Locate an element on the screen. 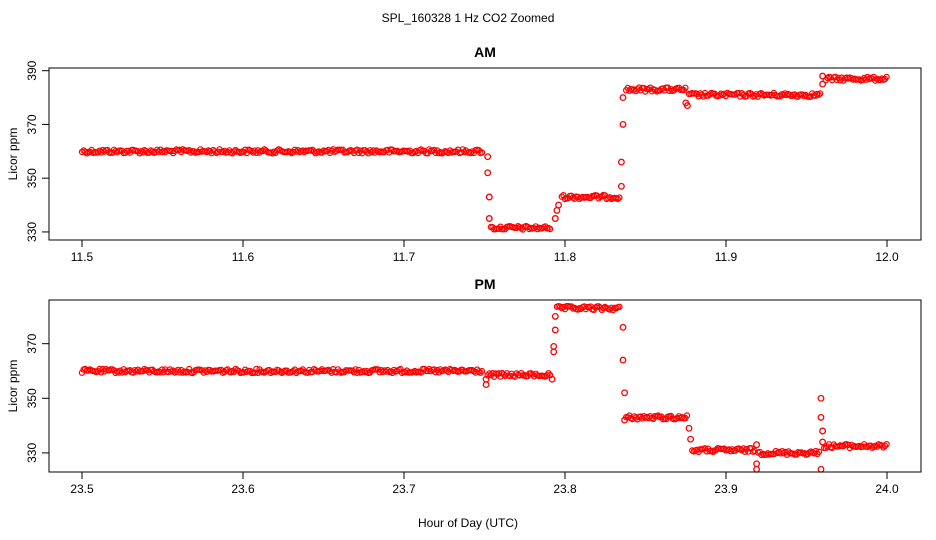 The image size is (936, 540). x-tick-label: 11.5 is located at coordinates (82, 257).